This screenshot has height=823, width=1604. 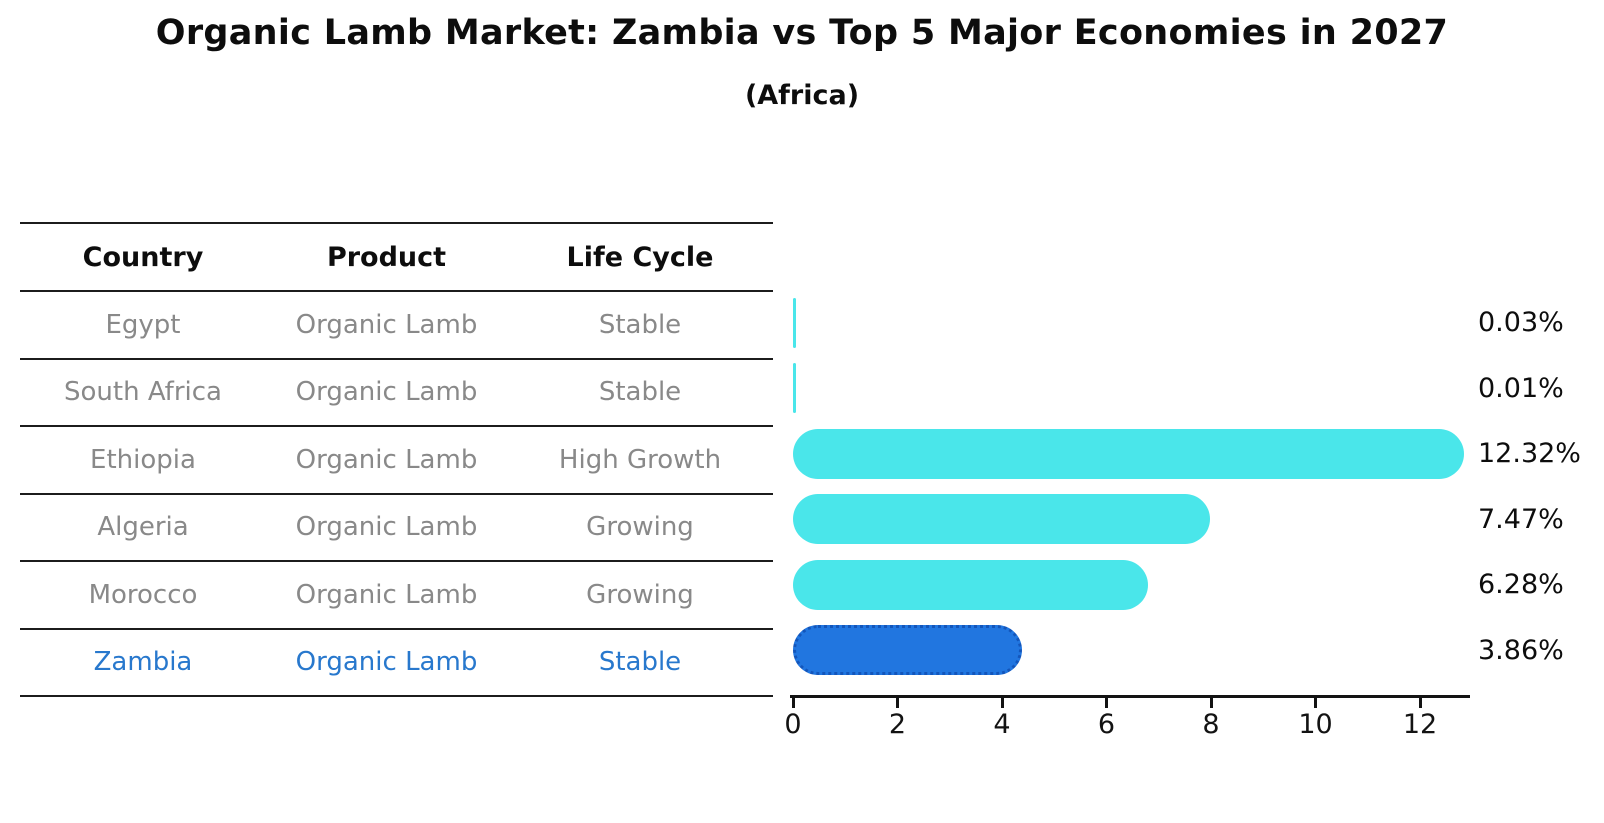 I want to click on table-row: Egypt Organic Lamb Stable, so click(x=396, y=326).